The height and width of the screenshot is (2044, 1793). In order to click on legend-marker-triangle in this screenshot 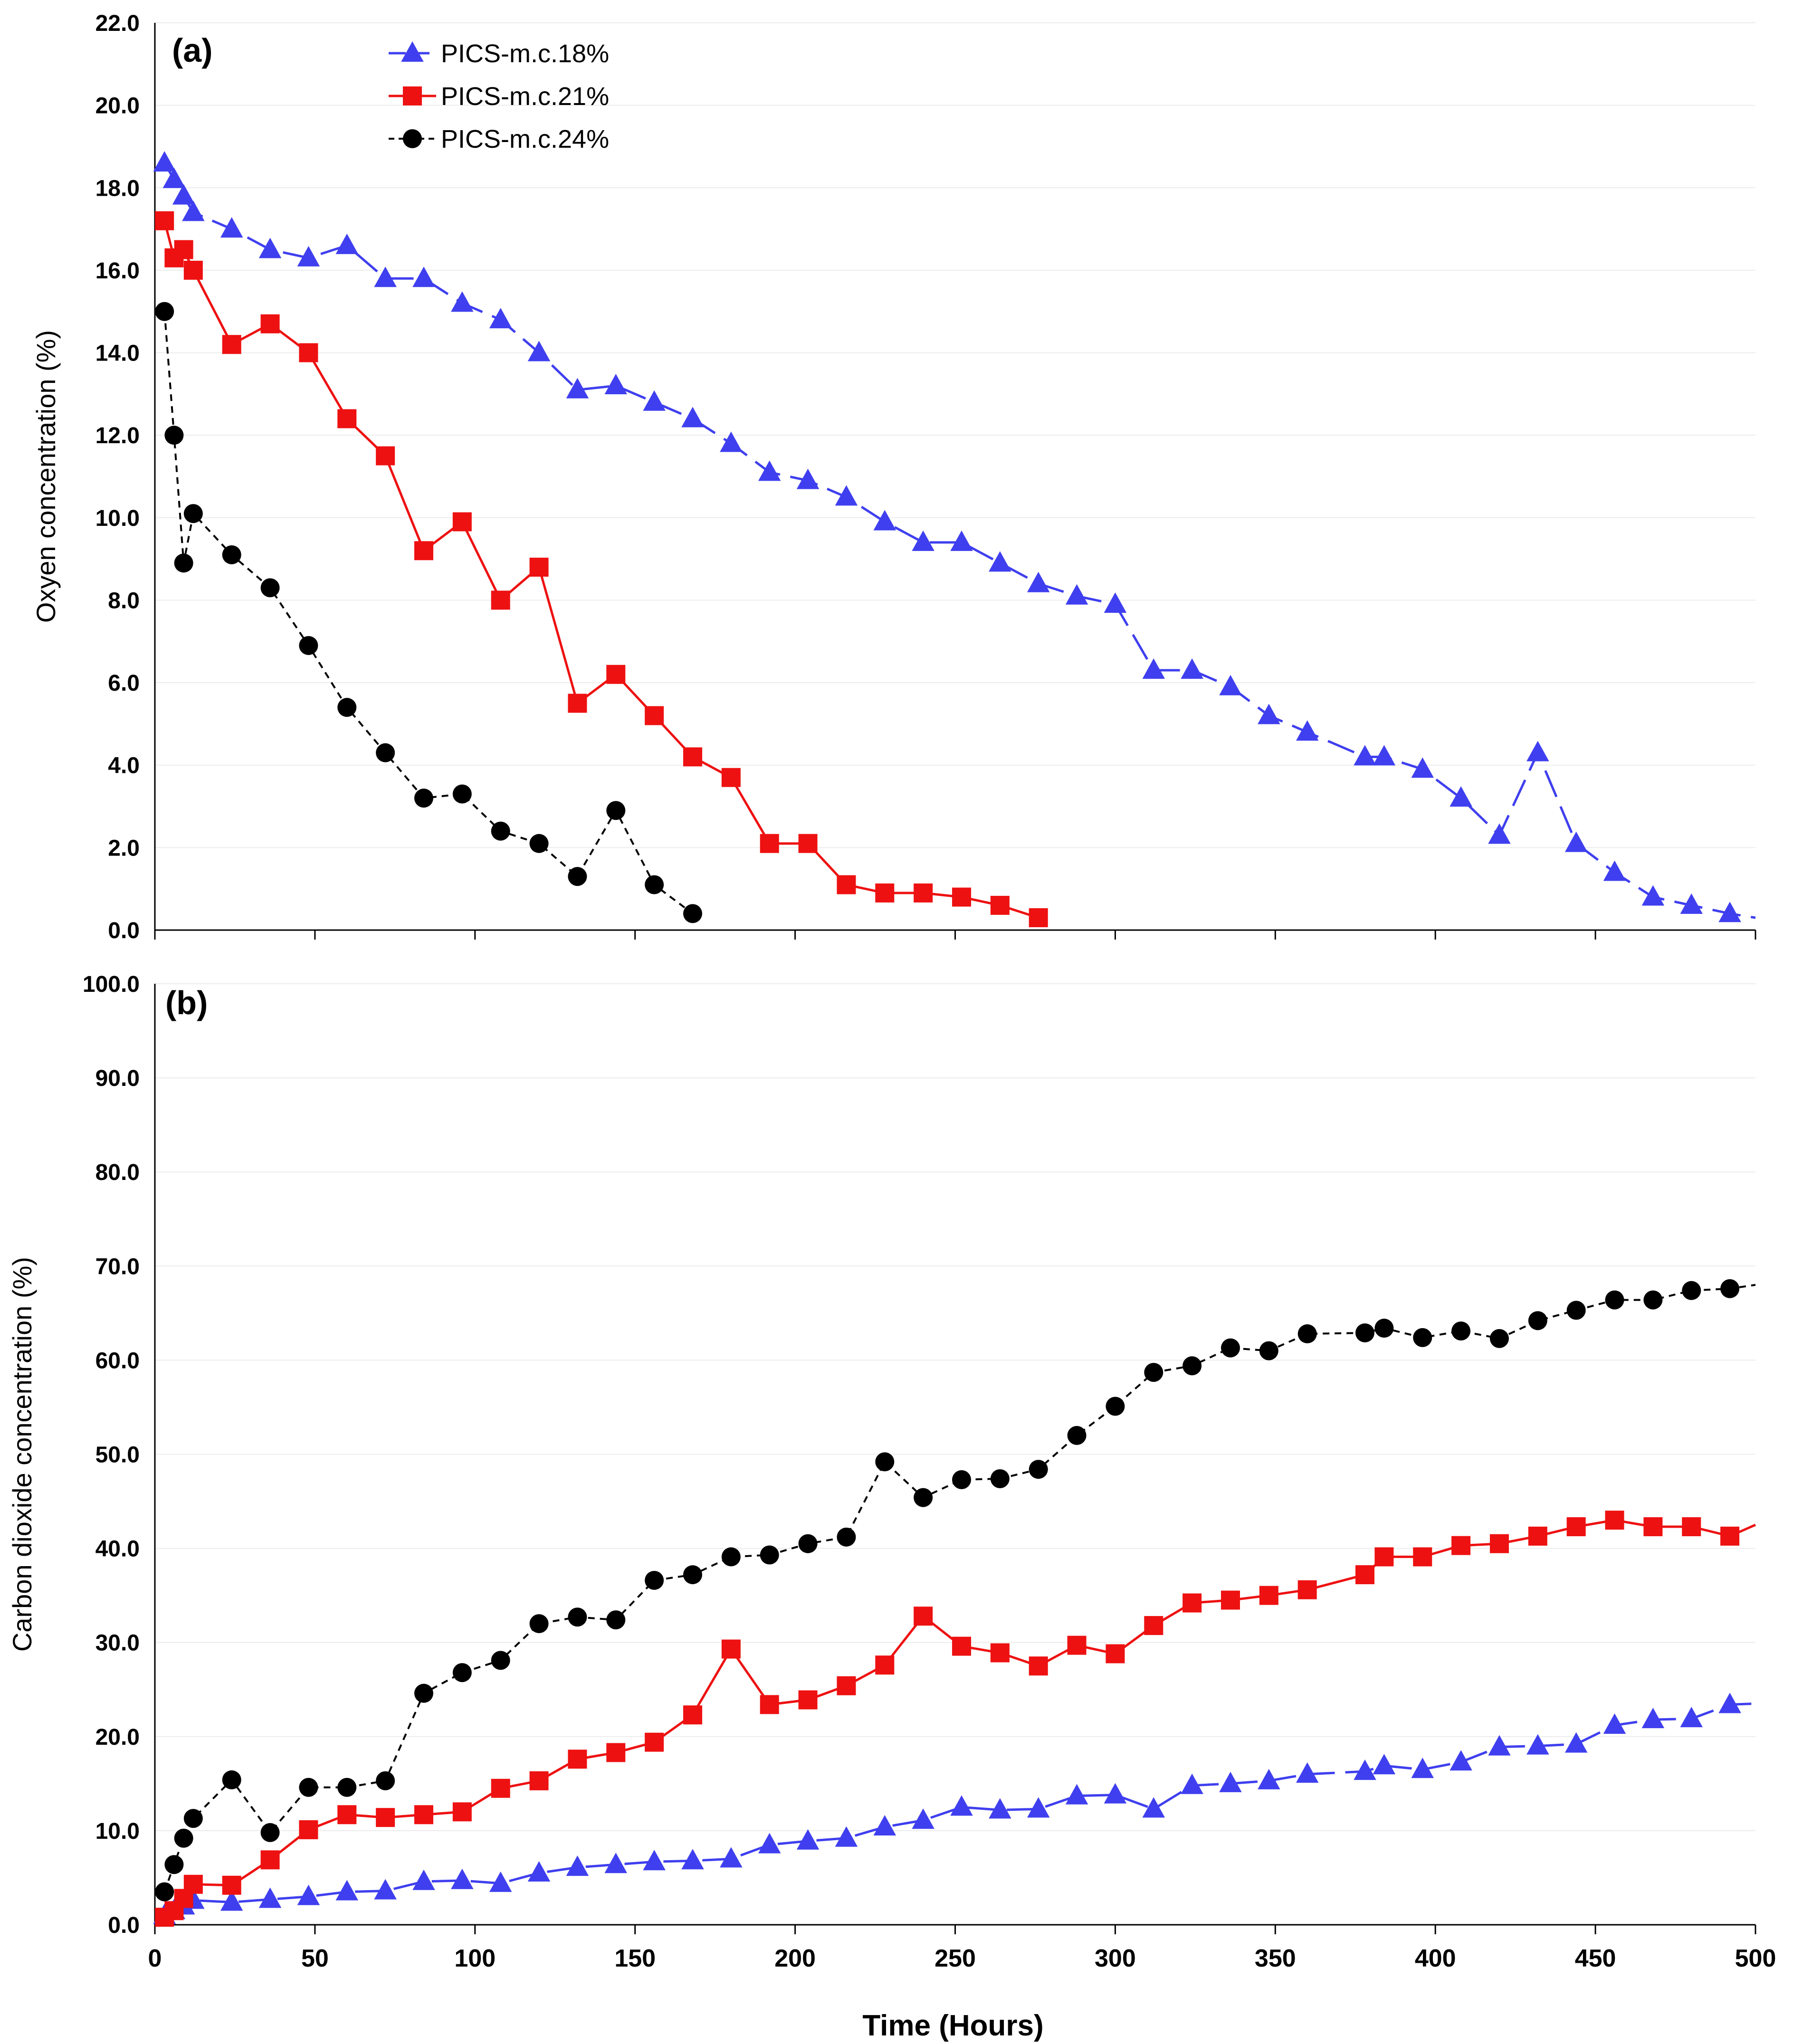, I will do `click(412, 52)`.